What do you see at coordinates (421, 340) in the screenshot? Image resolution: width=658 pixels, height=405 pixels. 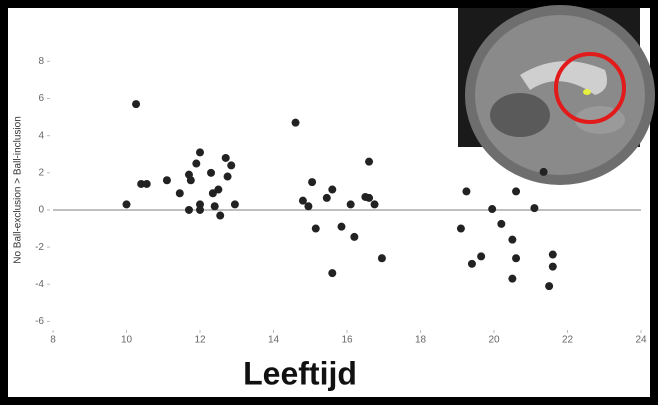 I see `x-tick-label: 18` at bounding box center [421, 340].